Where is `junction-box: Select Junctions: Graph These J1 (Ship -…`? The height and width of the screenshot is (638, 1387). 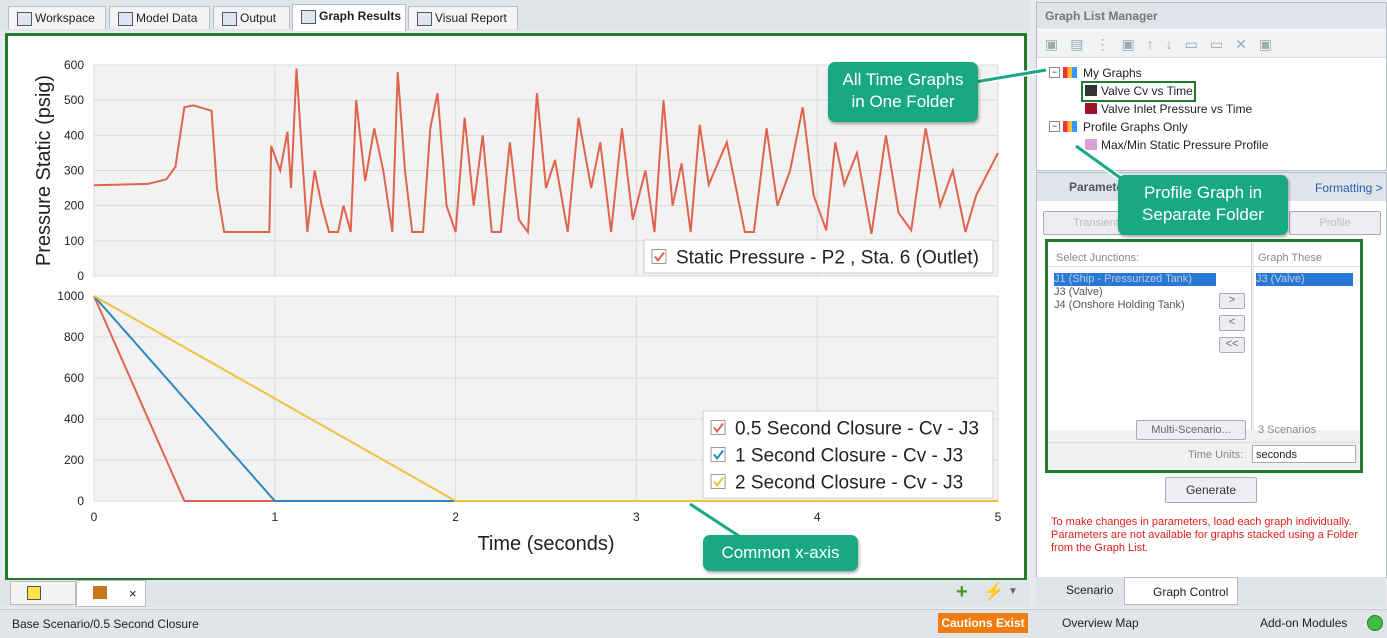
junction-box: Select Junctions: Graph These J1 (Ship -… is located at coordinates (1204, 356).